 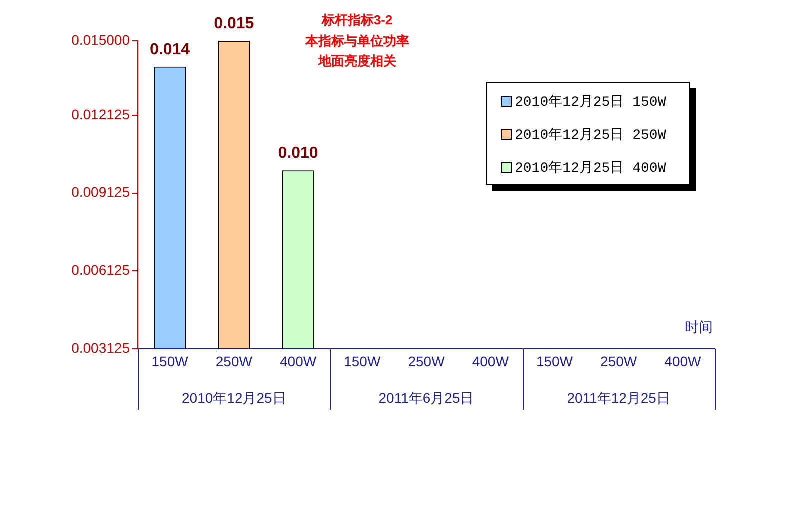 What do you see at coordinates (699, 326) in the screenshot?
I see `x-axis-title: 时间` at bounding box center [699, 326].